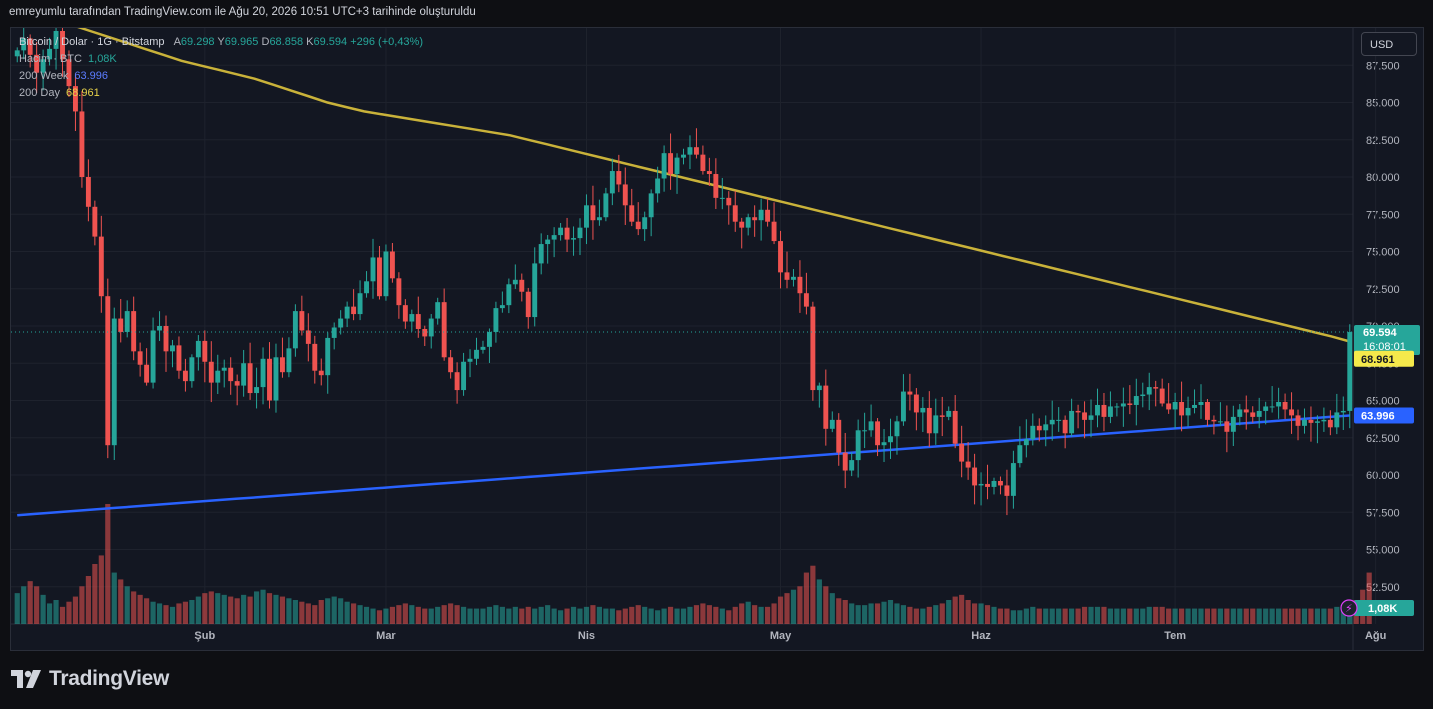 Image resolution: width=1433 pixels, height=709 pixels. I want to click on currency-button: USD, so click(1389, 44).